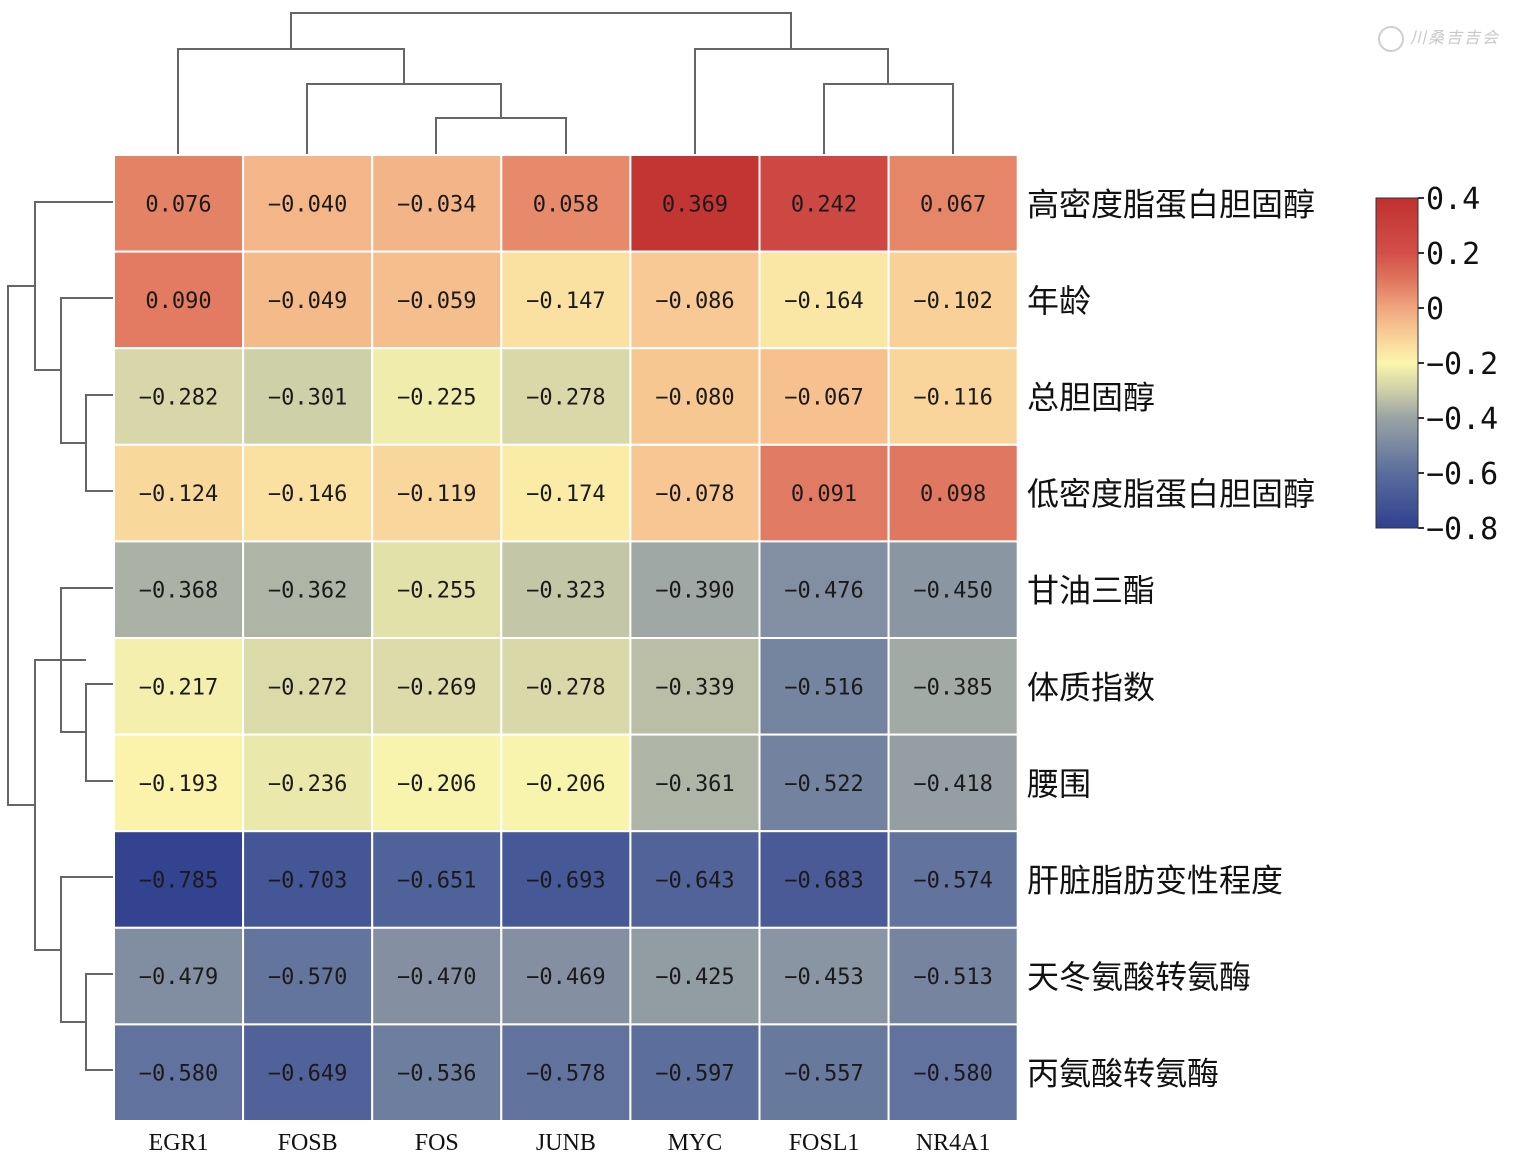 Image resolution: width=1516 pixels, height=1170 pixels. What do you see at coordinates (1462, 364) in the screenshot?
I see `colorbar-tick-label: −0.2` at bounding box center [1462, 364].